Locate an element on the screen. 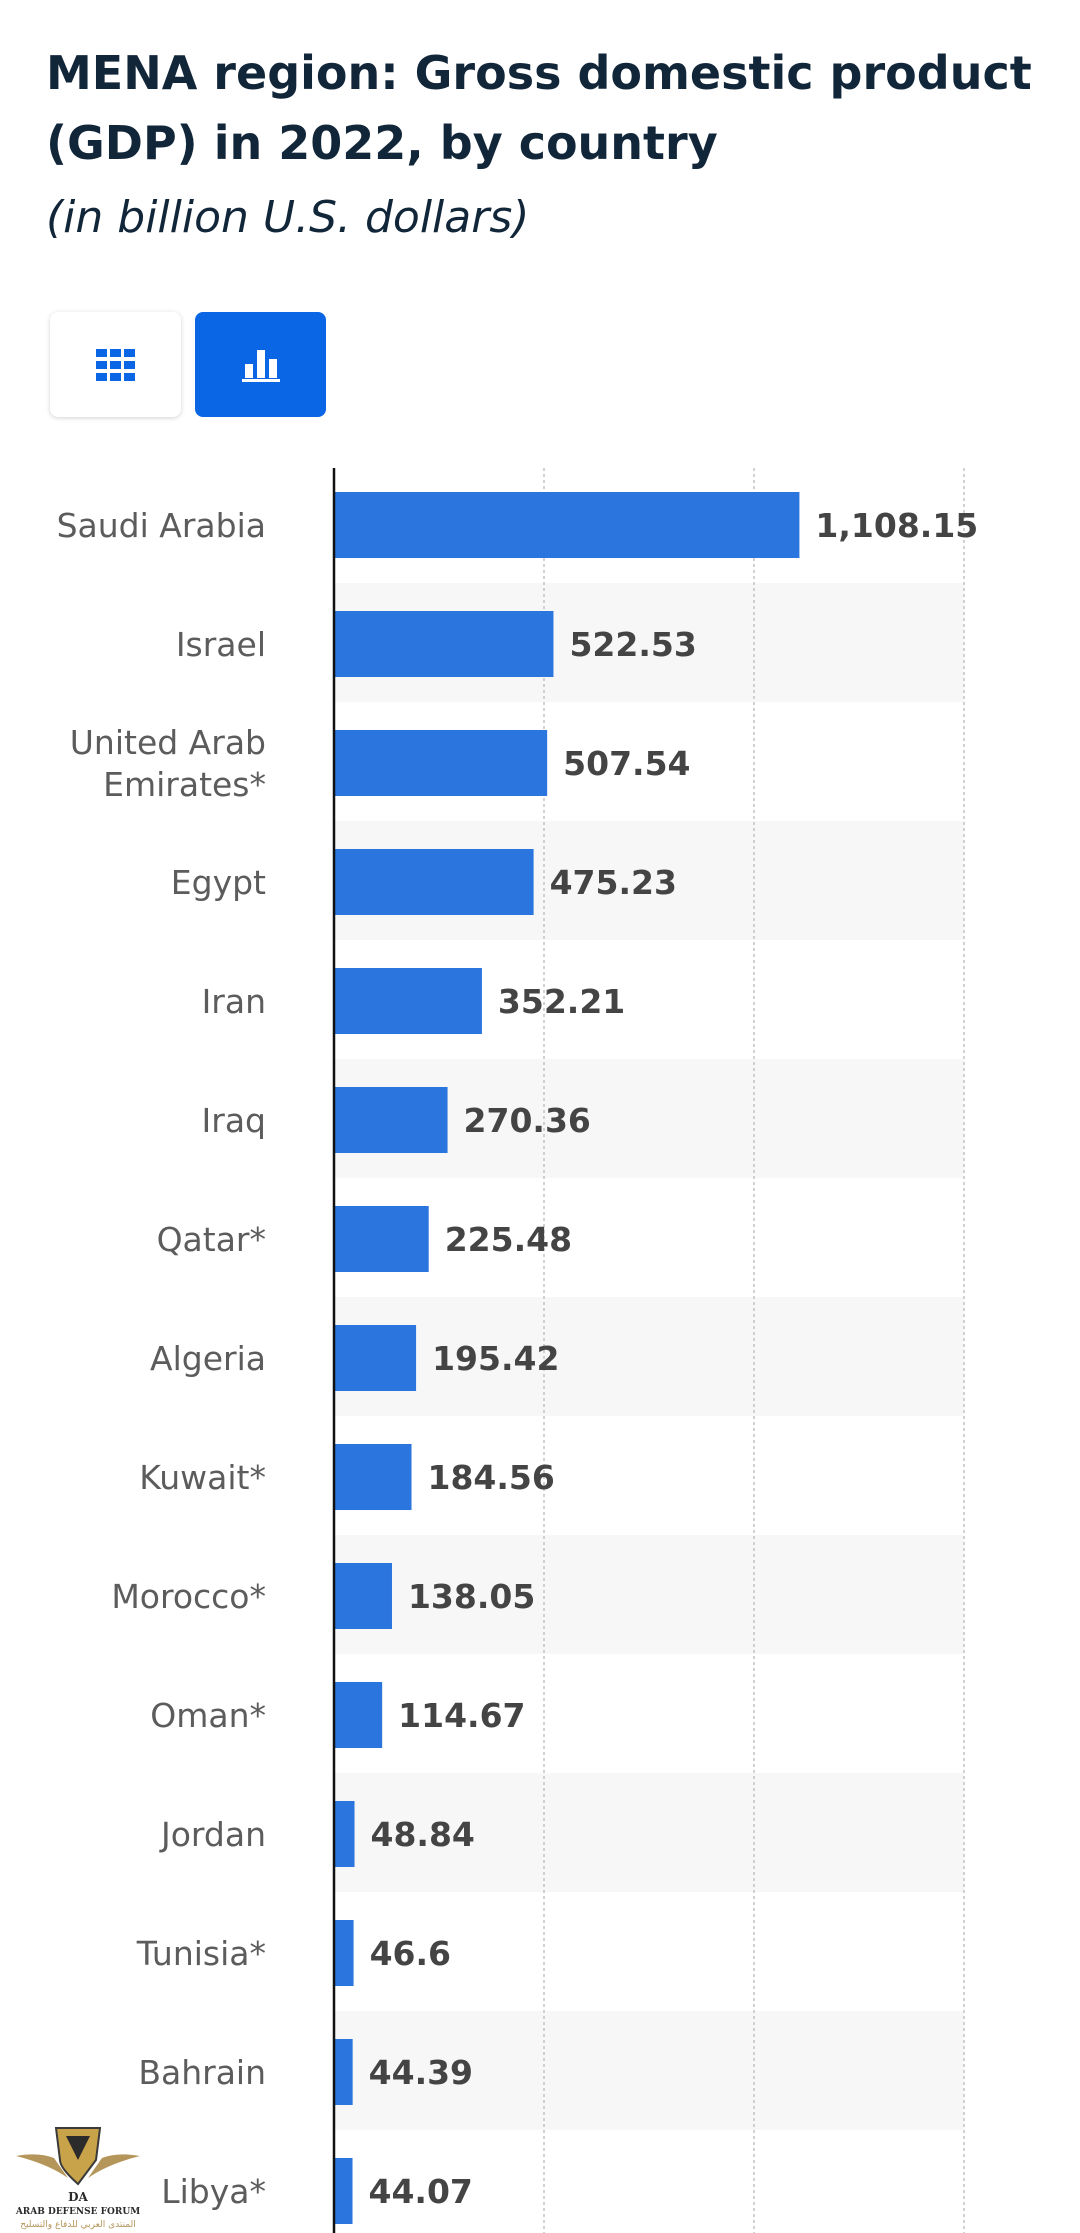  category-label: Iran is located at coordinates (234, 1001).